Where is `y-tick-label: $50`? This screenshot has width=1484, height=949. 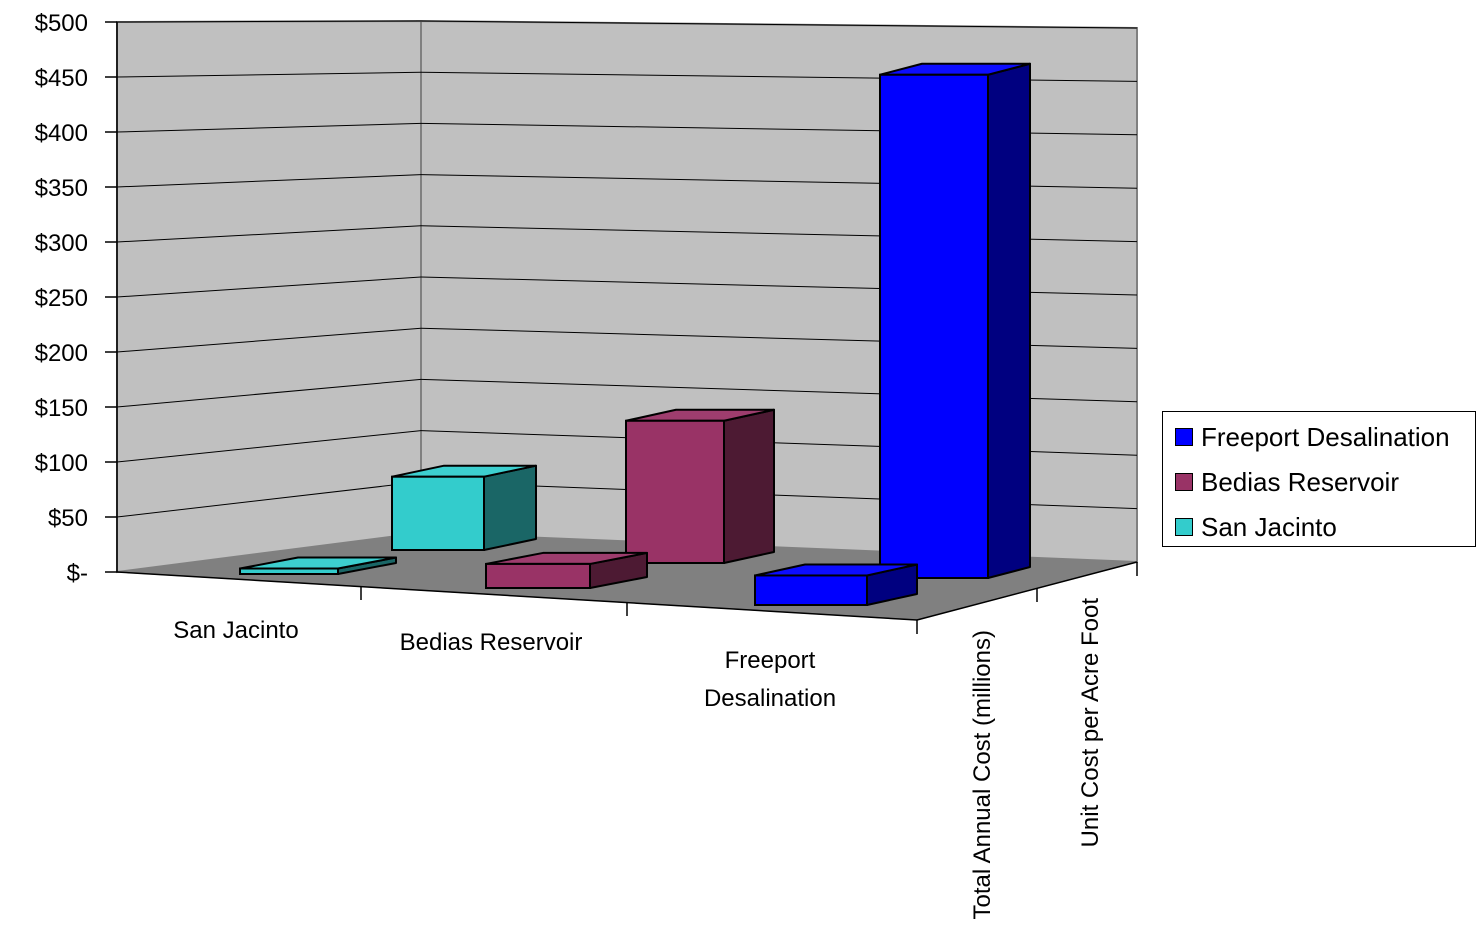
y-tick-label: $50 is located at coordinates (68, 518).